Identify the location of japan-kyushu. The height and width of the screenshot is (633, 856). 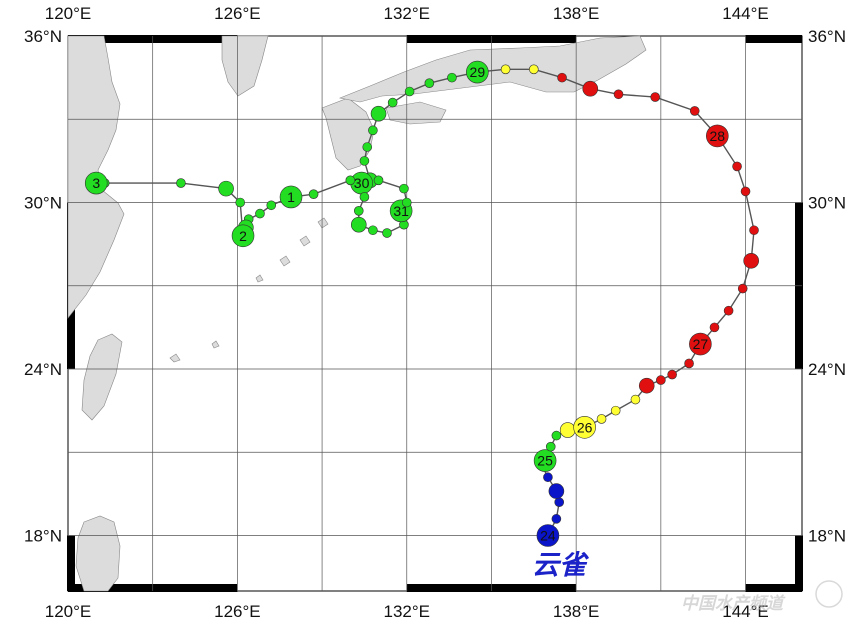
(348, 134).